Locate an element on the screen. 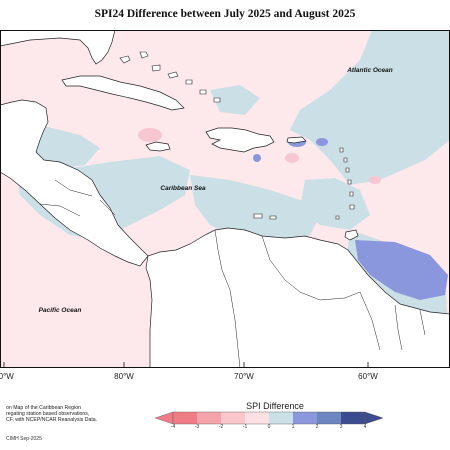 This screenshot has height=450, width=450. longitude-label: 70°W is located at coordinates (244, 376).